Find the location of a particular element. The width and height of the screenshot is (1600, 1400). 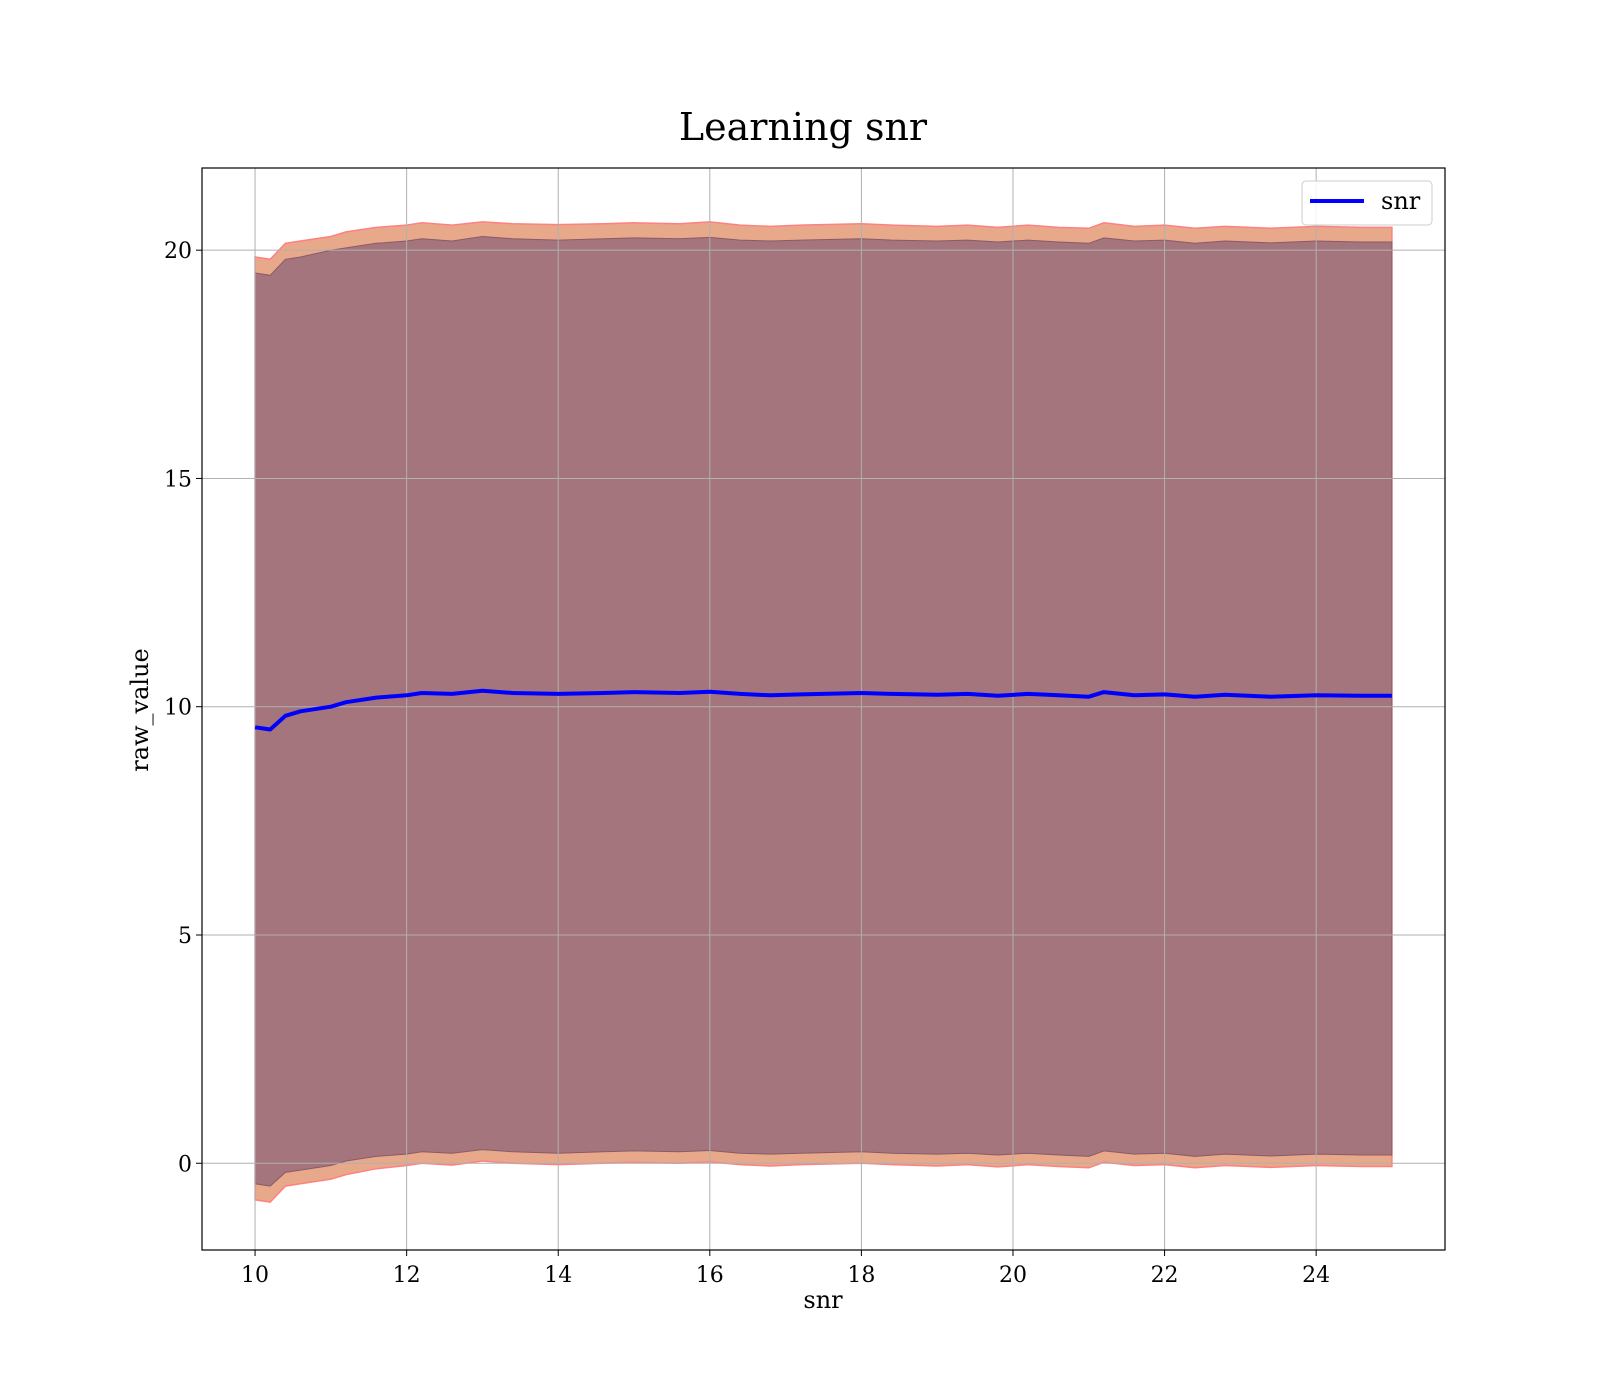

legend-box is located at coordinates (1367, 203).